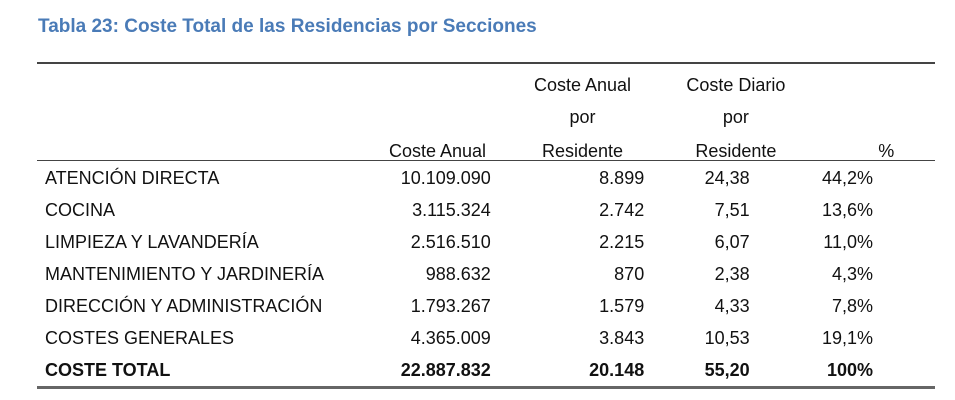 The height and width of the screenshot is (400, 955). Describe the element at coordinates (849, 369) in the screenshot. I see `row-value: 100%` at that location.